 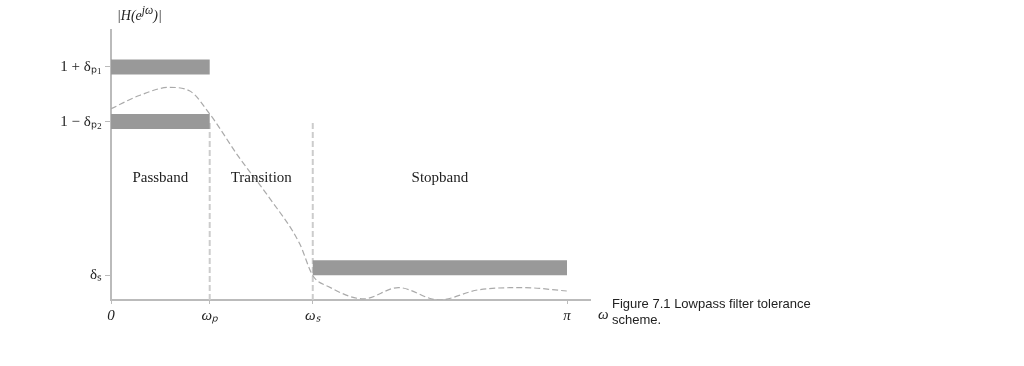 What do you see at coordinates (95, 274) in the screenshot?
I see `y-tick-label: δₛ` at bounding box center [95, 274].